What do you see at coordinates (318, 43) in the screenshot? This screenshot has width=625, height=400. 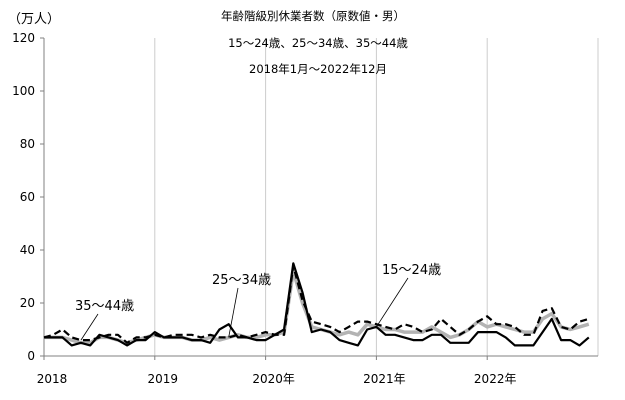 I see `chart-subtitle-line-1: 15～24歳、25～34歳、35～44歳` at bounding box center [318, 43].